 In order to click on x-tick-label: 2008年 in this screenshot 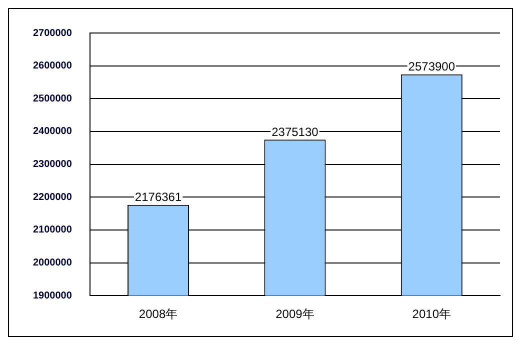, I will do `click(158, 314)`.